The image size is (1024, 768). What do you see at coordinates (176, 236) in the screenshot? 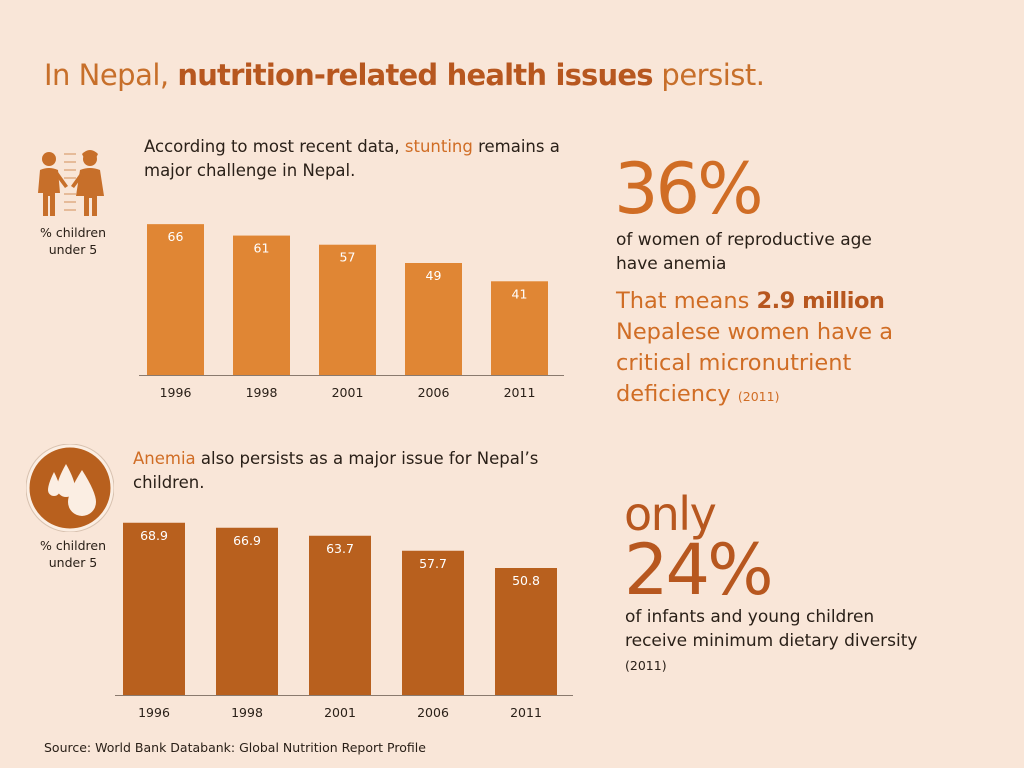
I see `stunting-value-label: 66` at bounding box center [176, 236].